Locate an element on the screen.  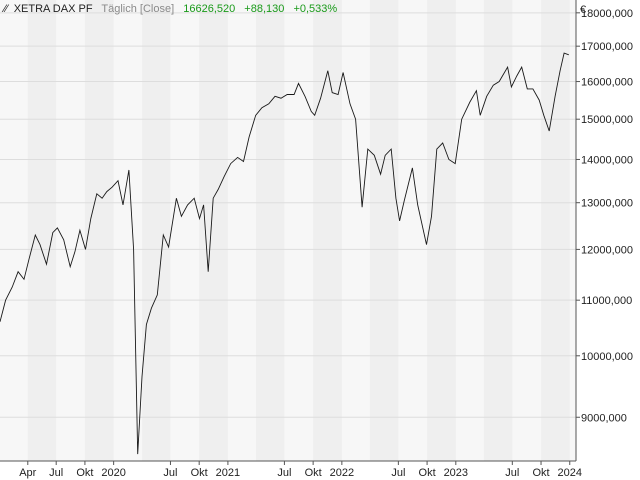
change-percent: +0,533% is located at coordinates (315, 9).